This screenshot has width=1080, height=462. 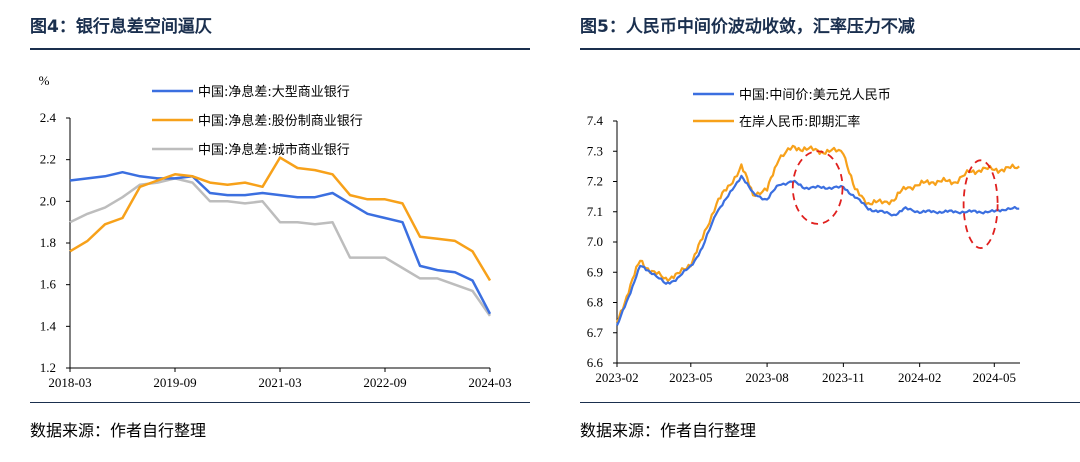 What do you see at coordinates (48, 200) in the screenshot?
I see `left-y-tick-label: 2.0` at bounding box center [48, 200].